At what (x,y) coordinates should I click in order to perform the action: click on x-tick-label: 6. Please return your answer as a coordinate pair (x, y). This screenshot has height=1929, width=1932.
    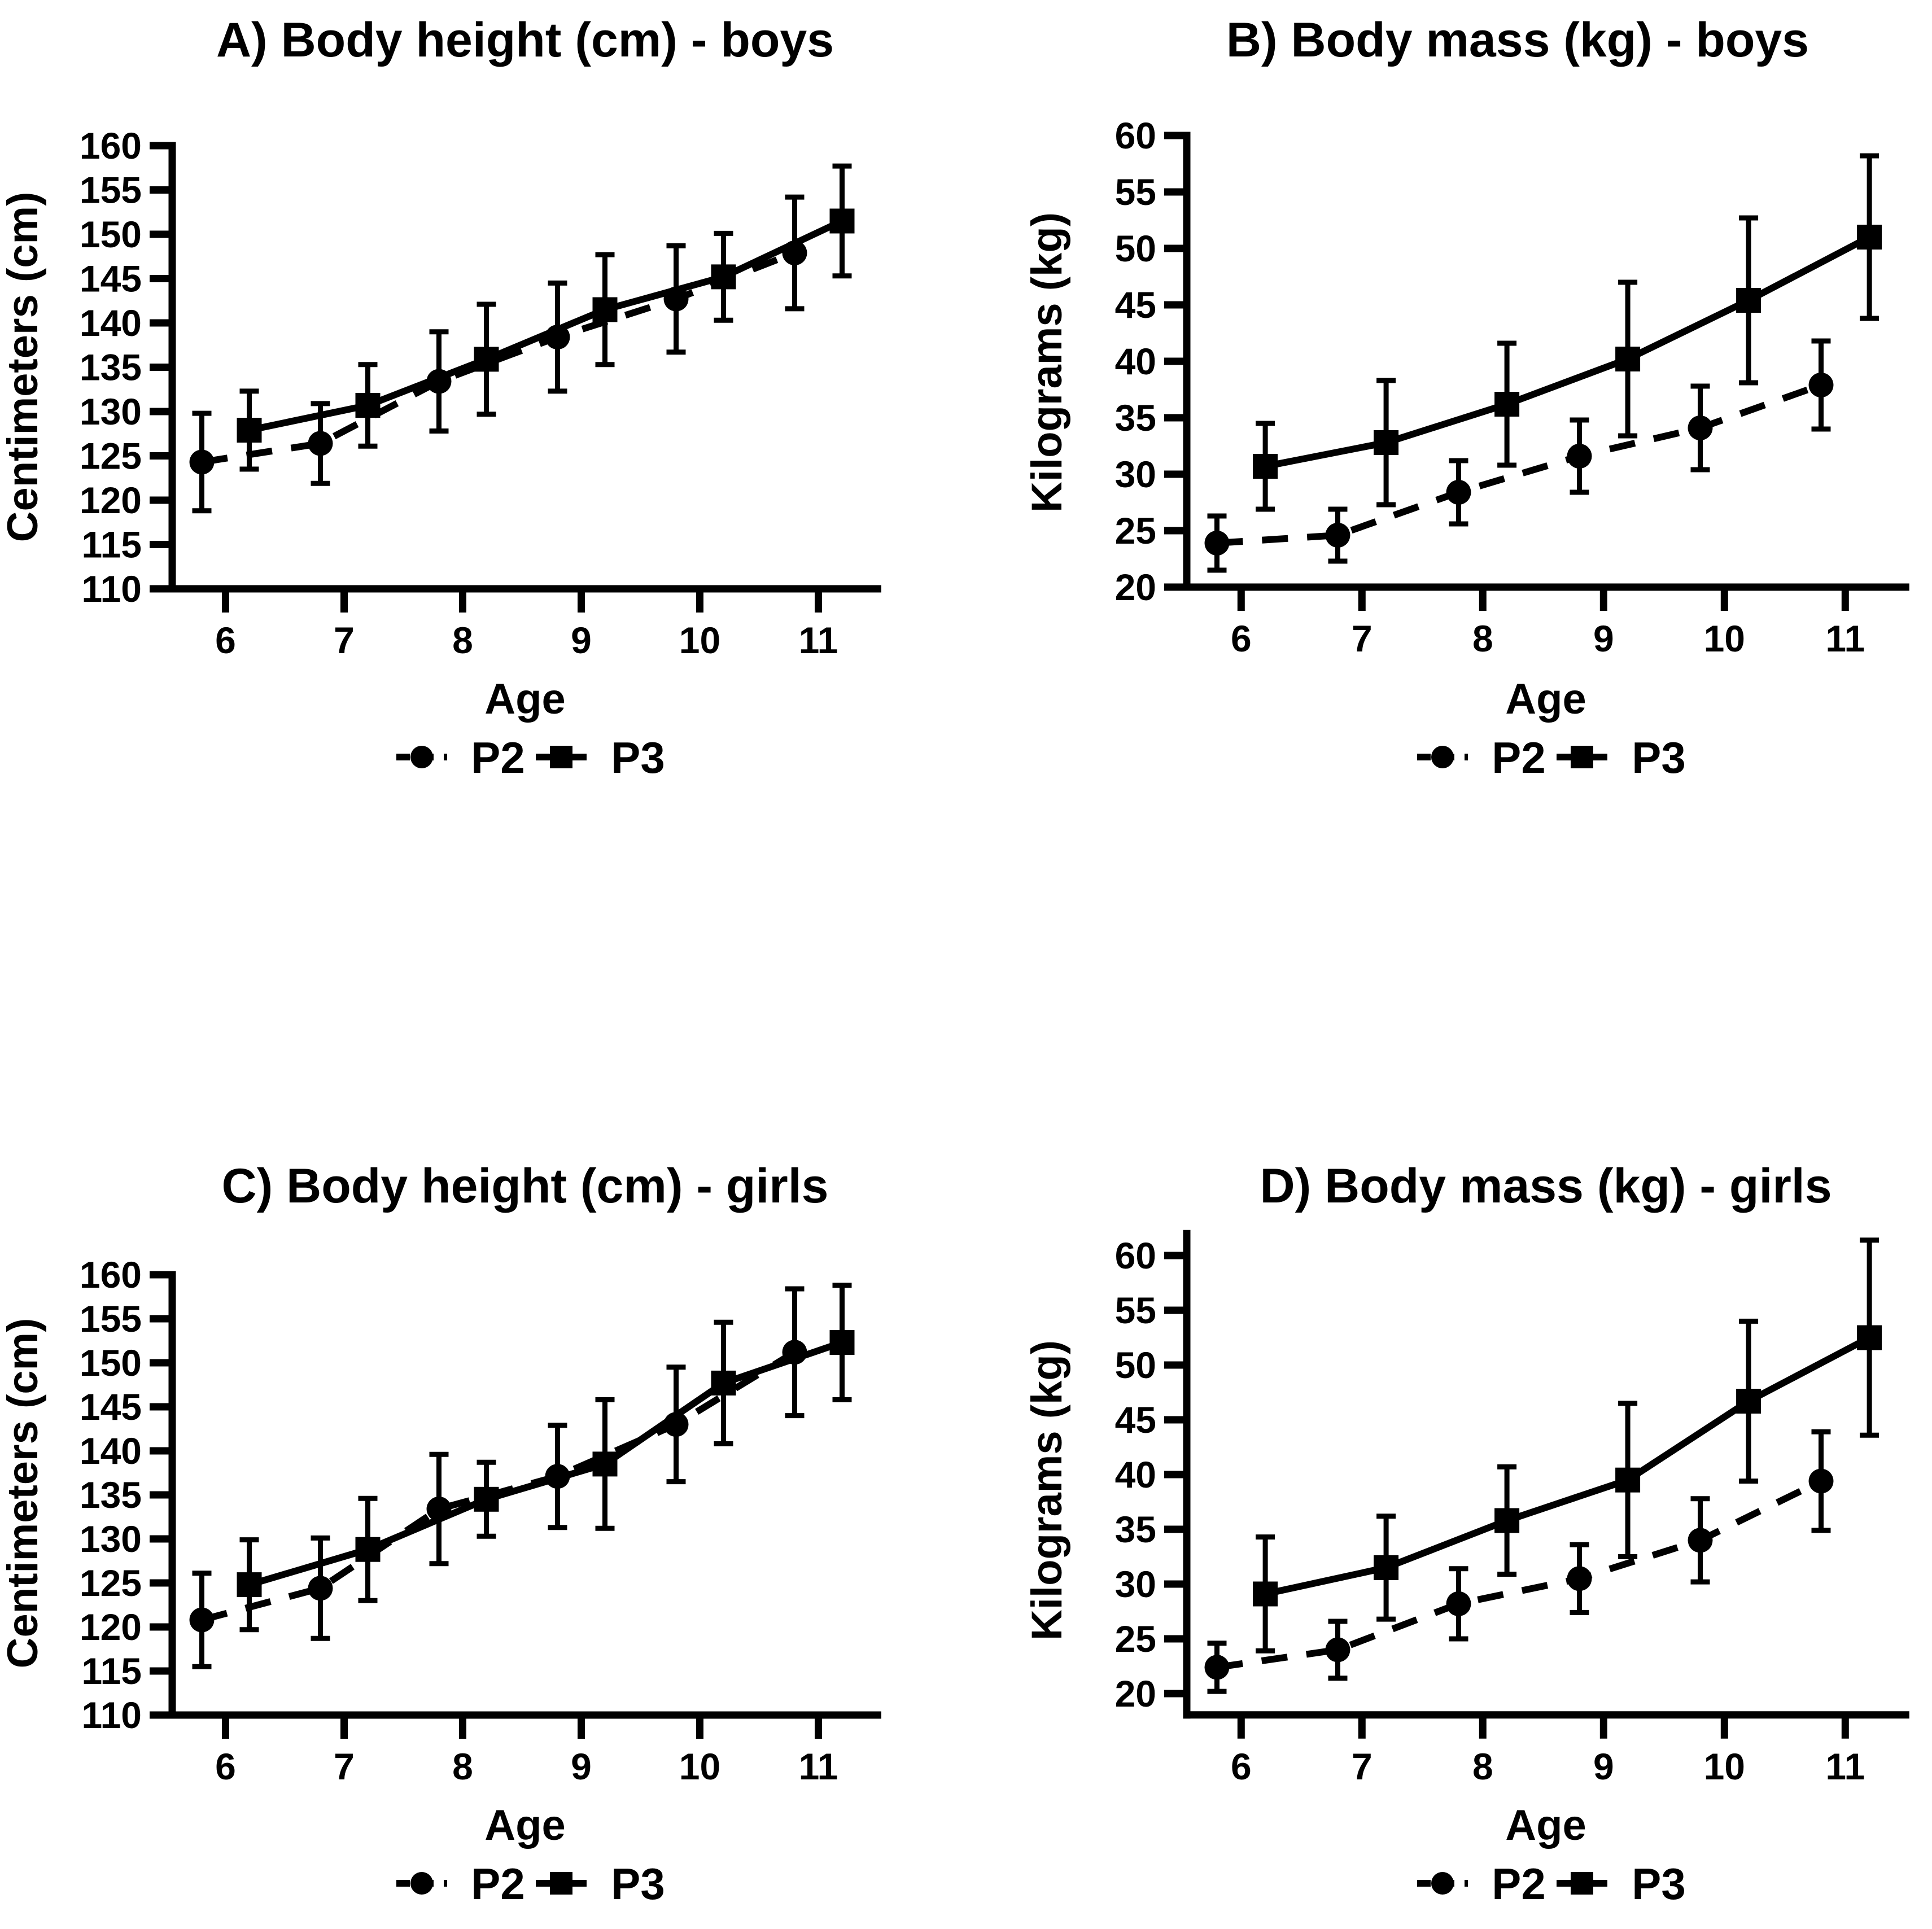
    Looking at the image, I should click on (1241, 1767).